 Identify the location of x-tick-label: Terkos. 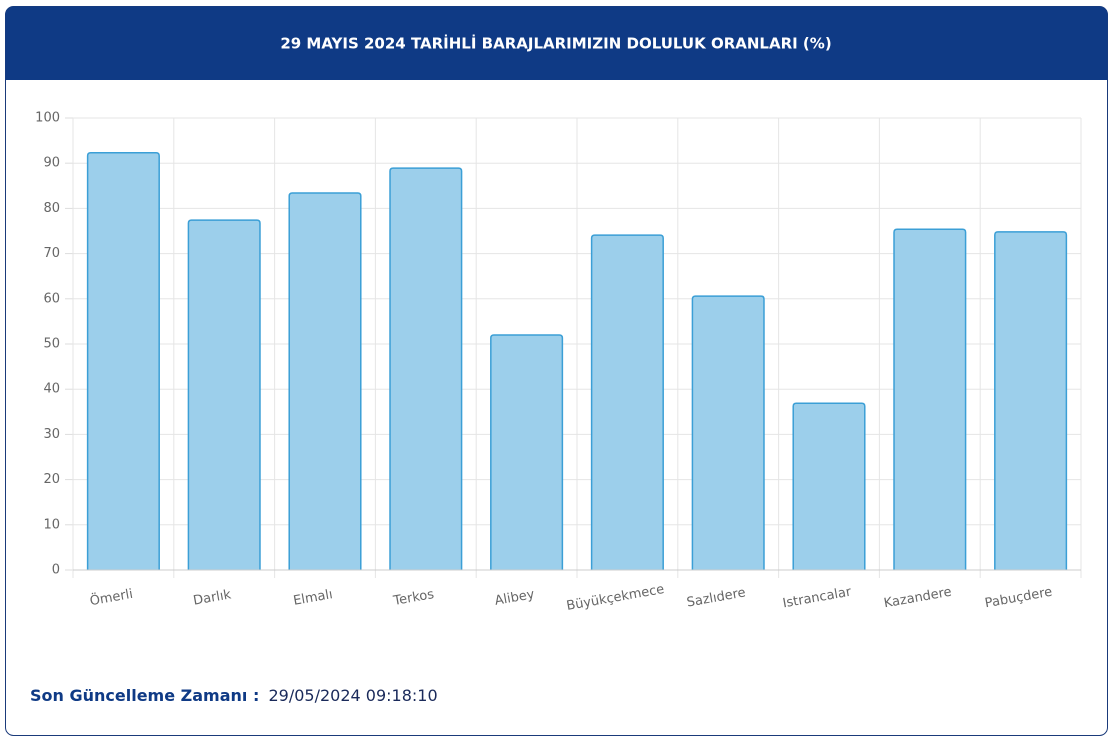
(413, 598).